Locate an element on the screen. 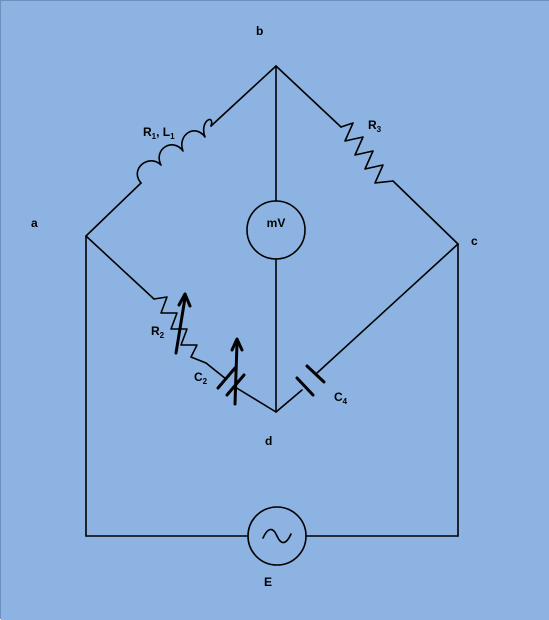 This screenshot has height=620, width=549. label-c2: C2 is located at coordinates (201, 378).